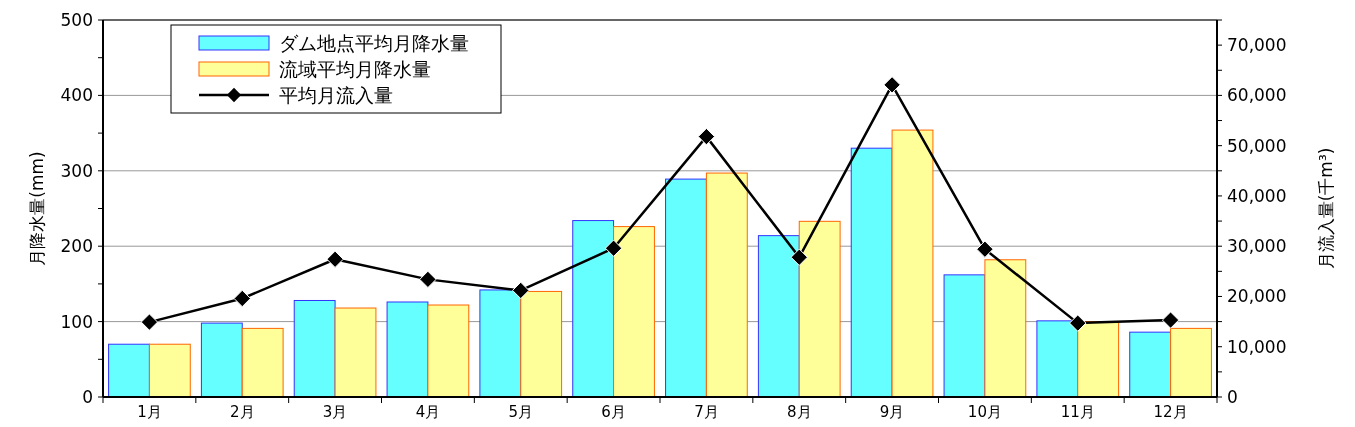 The image size is (1355, 427). I want to click on x-tick-label: 6月, so click(613, 412).